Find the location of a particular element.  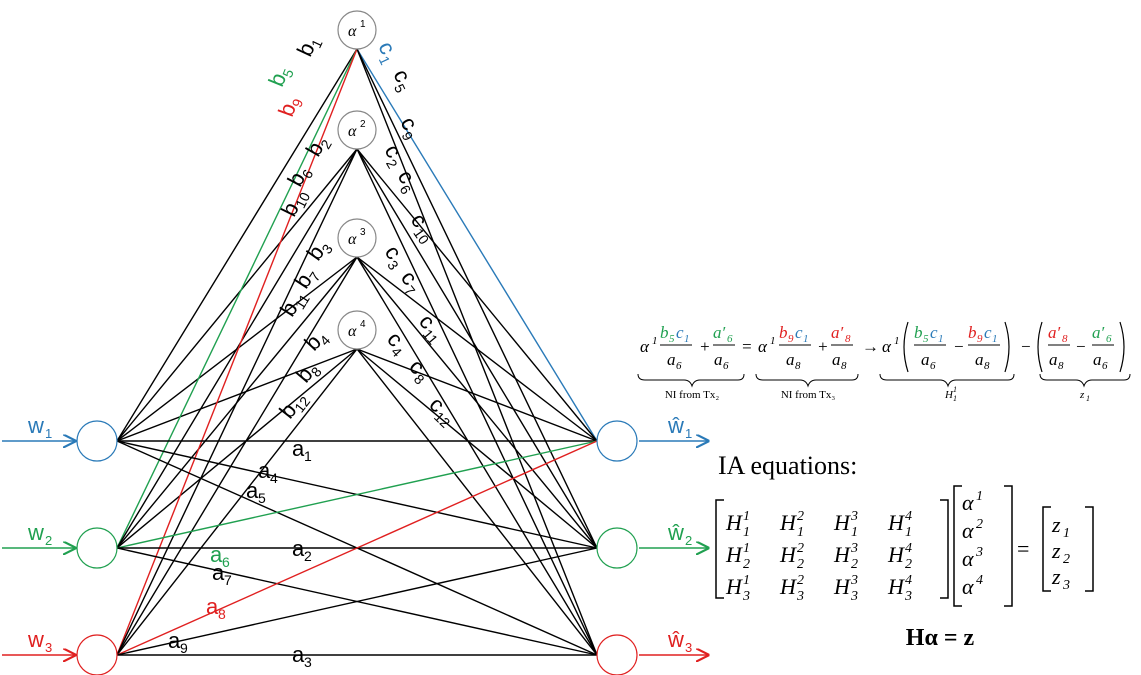

relay-label-2: α is located at coordinates (352, 131).